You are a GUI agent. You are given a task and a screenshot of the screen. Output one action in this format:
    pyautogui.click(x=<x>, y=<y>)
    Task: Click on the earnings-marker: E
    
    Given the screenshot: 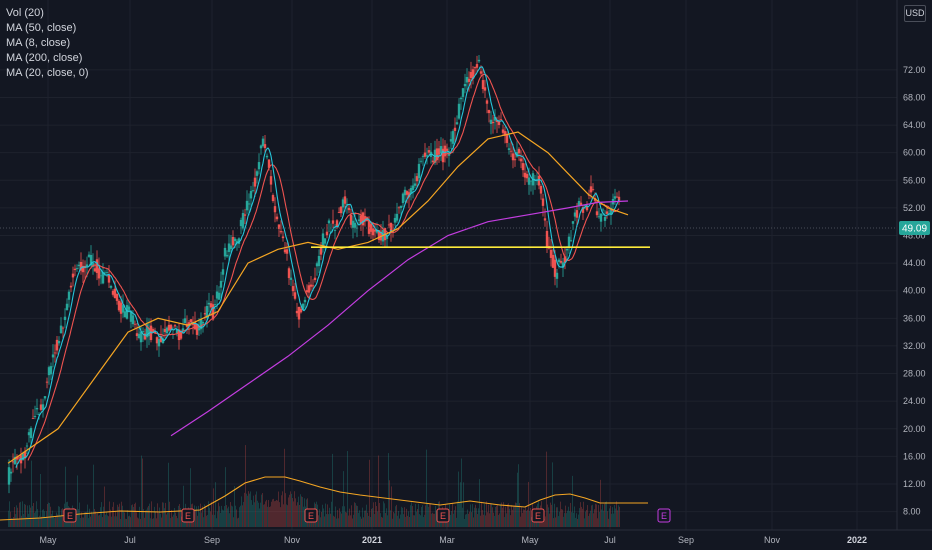 What is the action you would take?
    pyautogui.click(x=664, y=515)
    